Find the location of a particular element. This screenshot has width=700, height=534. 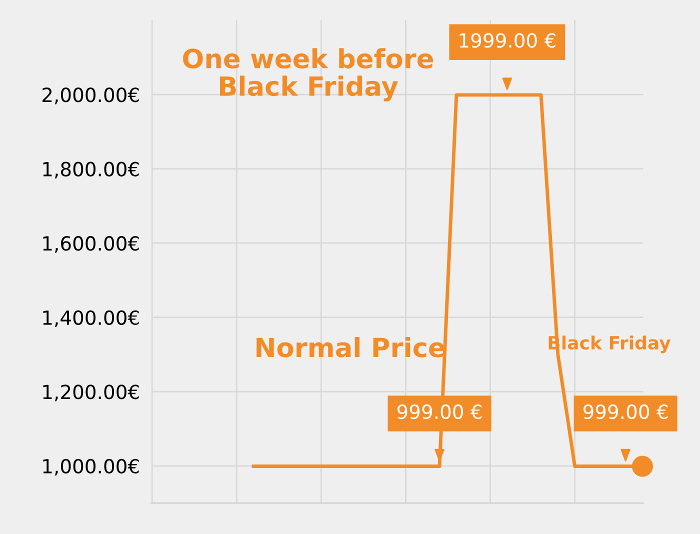

y-tick-label: 1,000.00€ is located at coordinates (91, 467).